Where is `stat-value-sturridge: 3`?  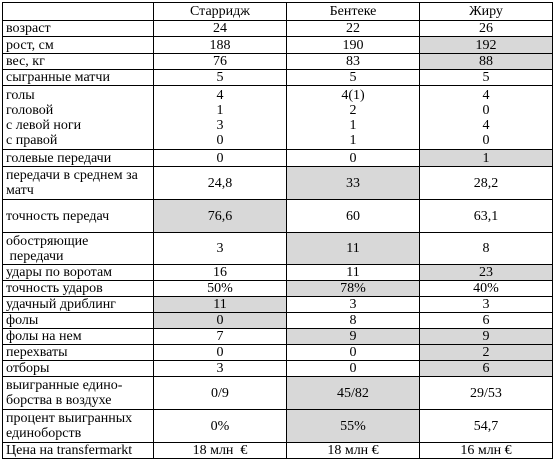
stat-value-sturridge: 3 is located at coordinates (220, 368).